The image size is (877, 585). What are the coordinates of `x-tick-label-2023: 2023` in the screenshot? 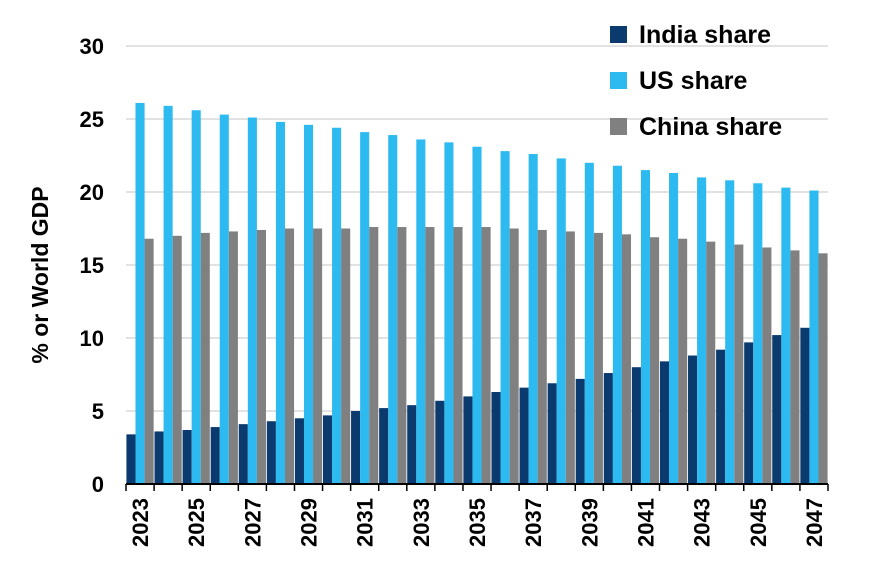 It's located at (140, 522).